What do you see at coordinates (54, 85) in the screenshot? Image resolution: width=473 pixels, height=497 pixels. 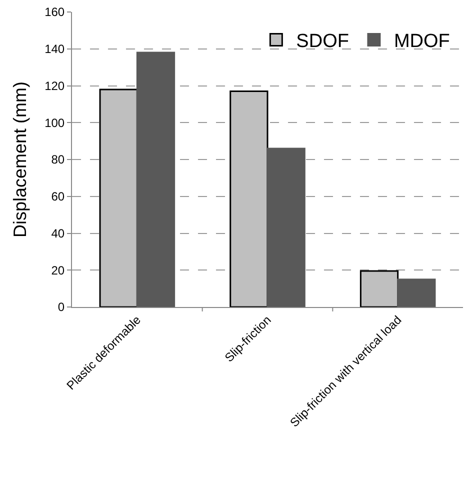 I see `y-tick-label: 120` at bounding box center [54, 85].